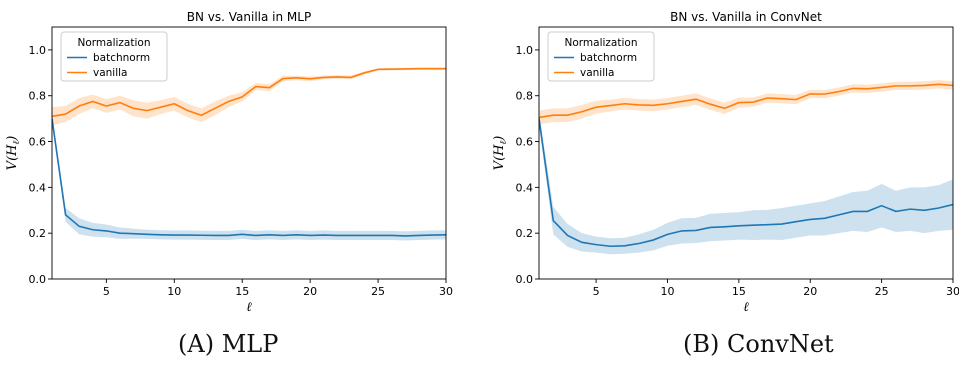 The width and height of the screenshot is (959, 366). I want to click on series-line-batchnorm, so click(249, 177).